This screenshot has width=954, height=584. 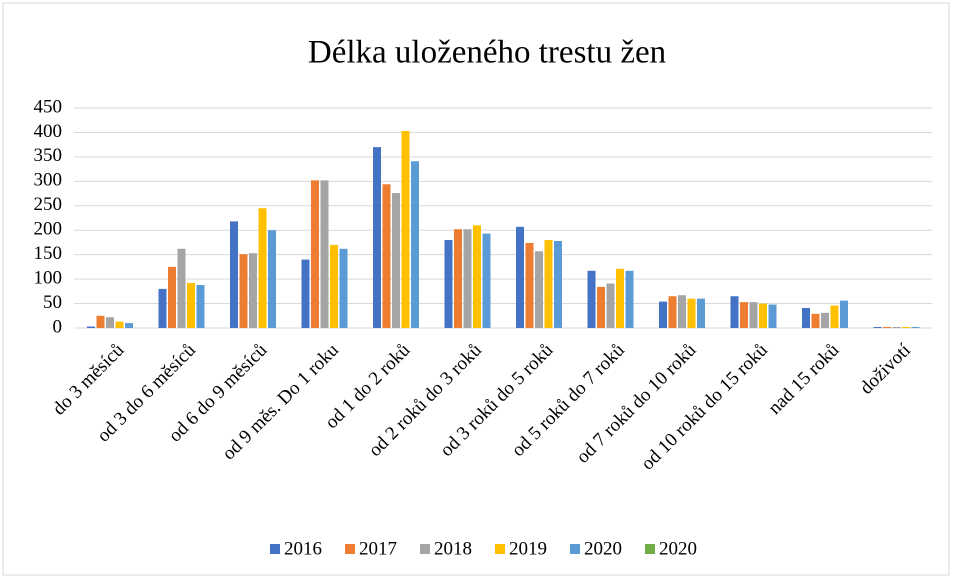 What do you see at coordinates (48, 204) in the screenshot?
I see `y-tick-label: 250` at bounding box center [48, 204].